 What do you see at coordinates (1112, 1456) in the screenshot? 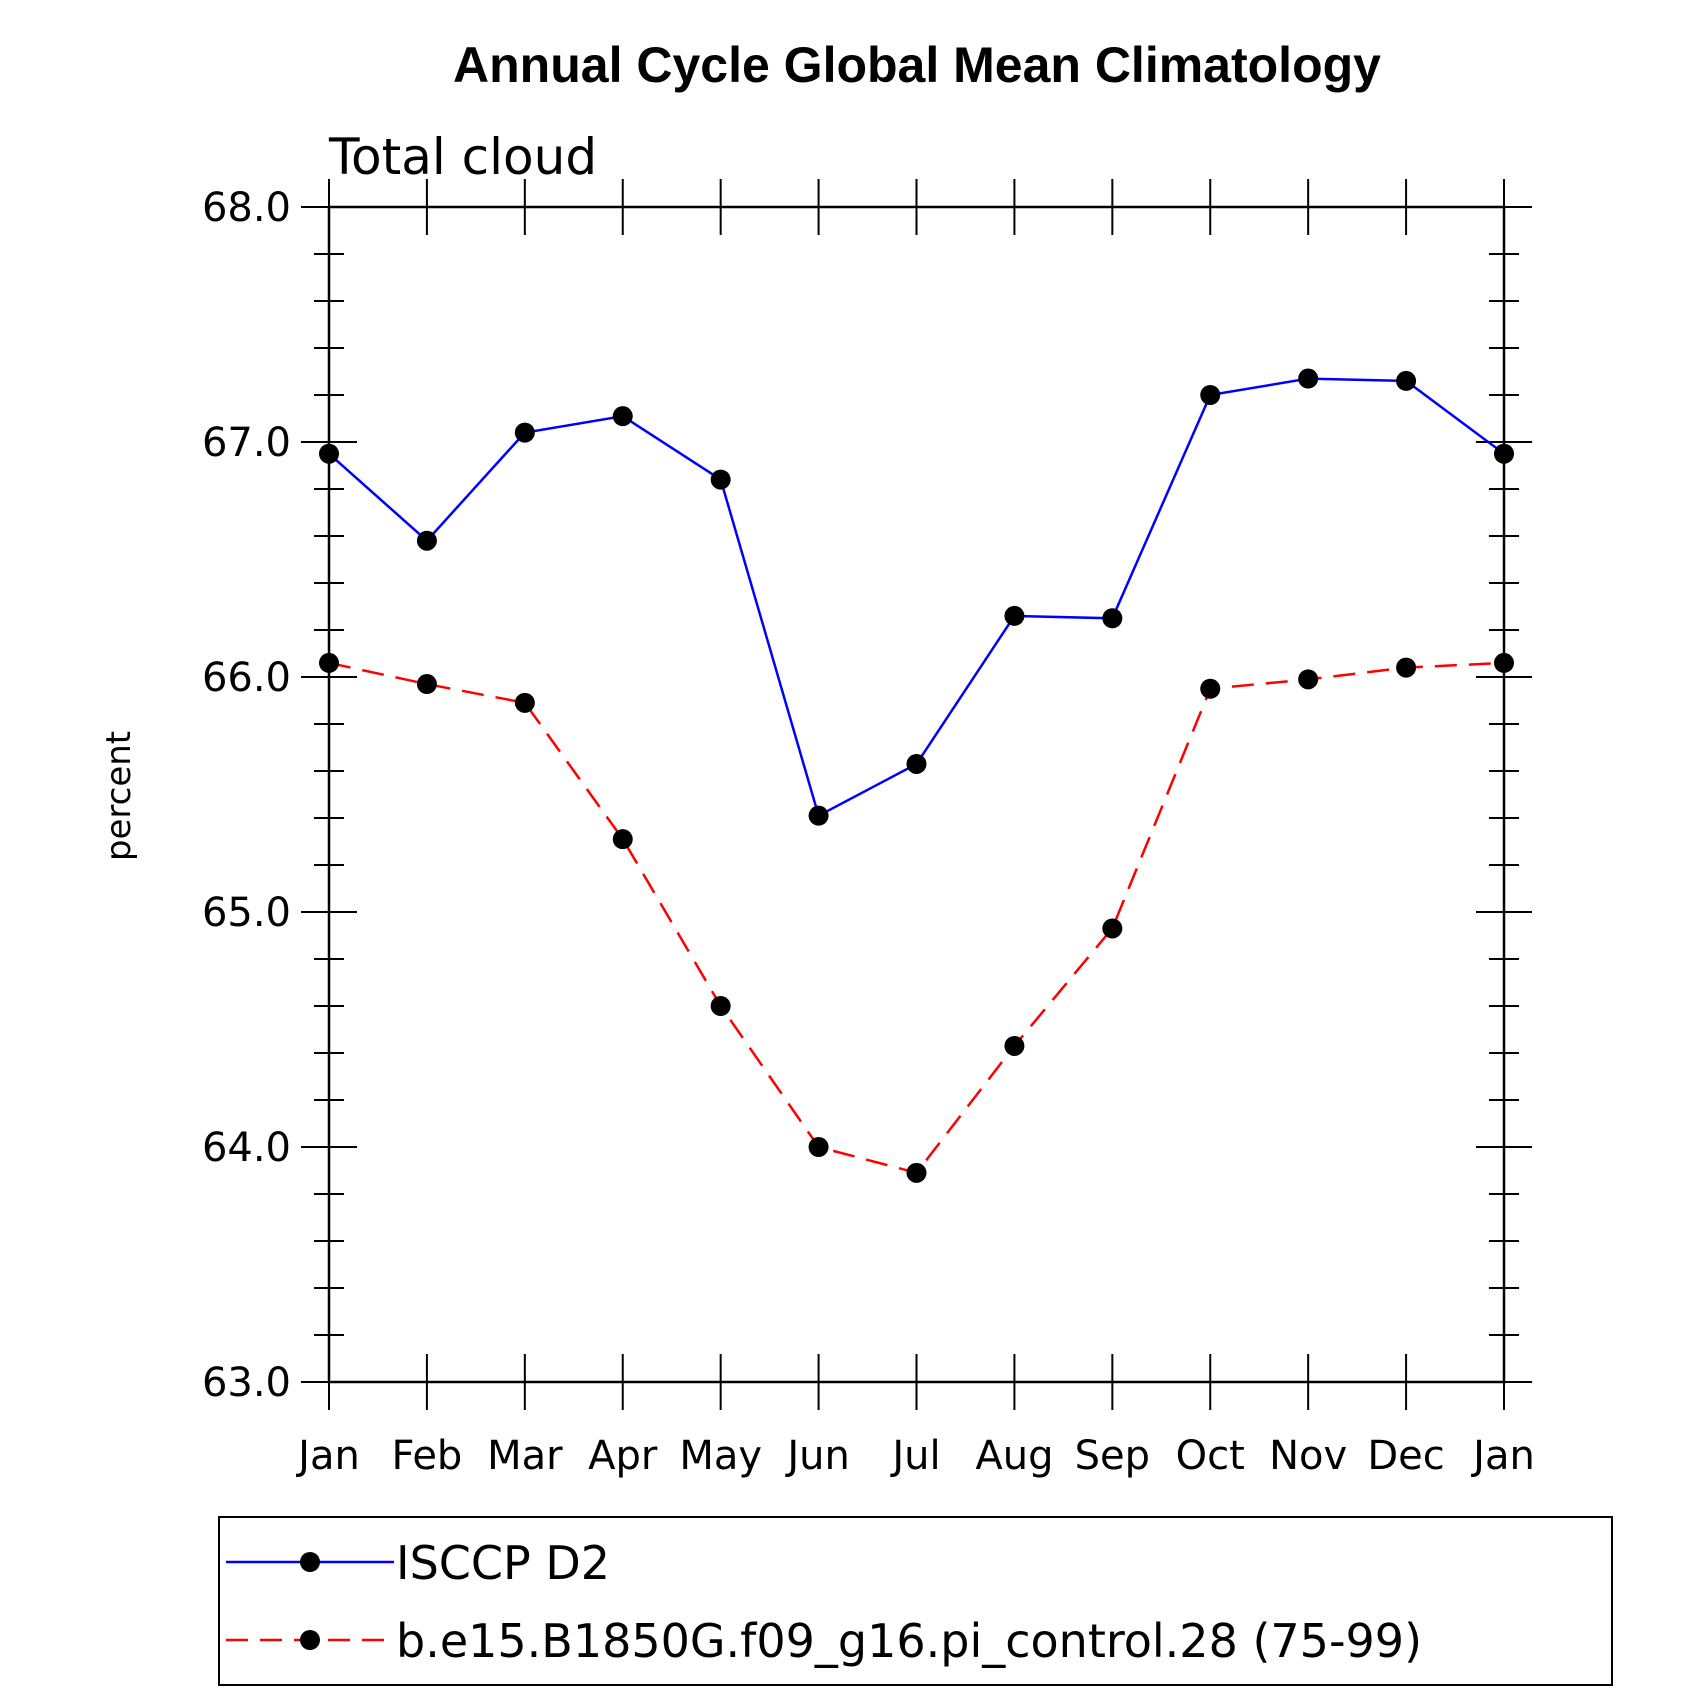
I see `x-tick-label: Sep` at bounding box center [1112, 1456].